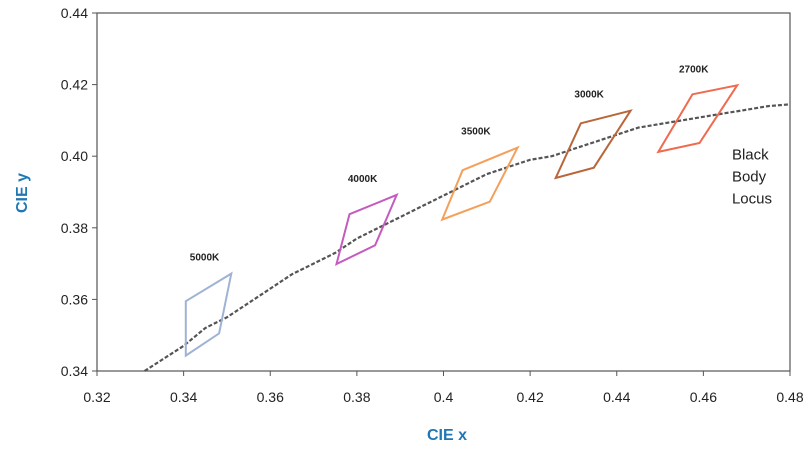 Image resolution: width=808 pixels, height=449 pixels. Describe the element at coordinates (96, 397) in the screenshot. I see `x-tick-label: 0.32` at that location.